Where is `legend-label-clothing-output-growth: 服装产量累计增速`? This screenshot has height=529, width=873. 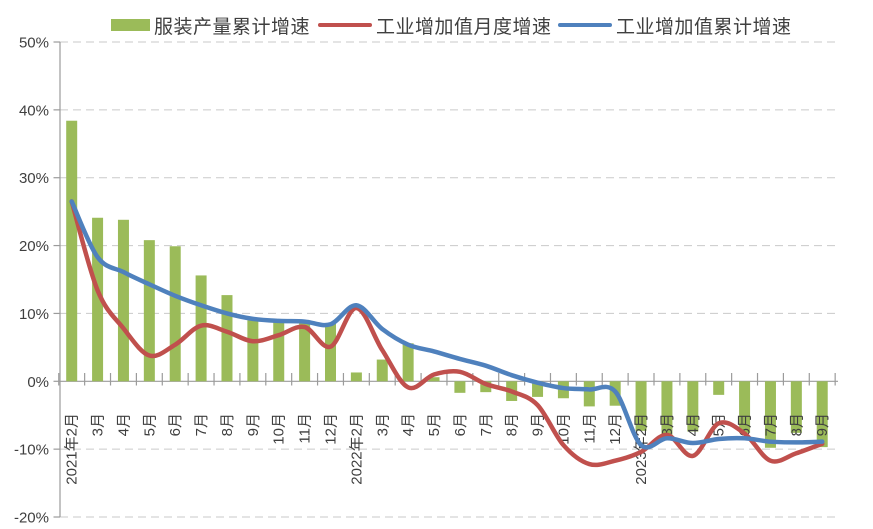 legend-label-clothing-output-growth: 服装产量累计增速 is located at coordinates (232, 27).